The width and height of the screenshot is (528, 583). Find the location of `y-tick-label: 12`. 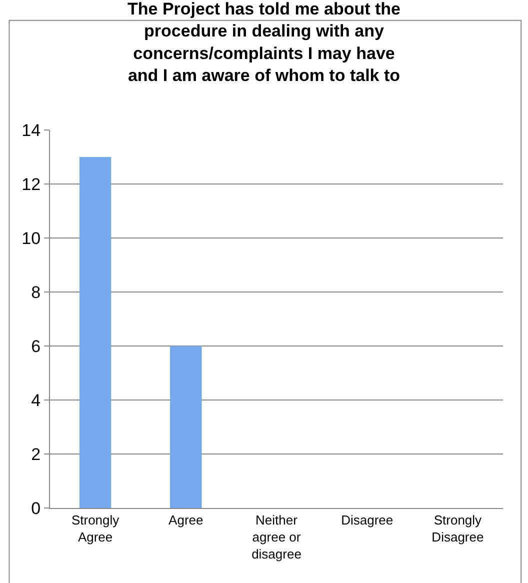

y-tick-label: 12 is located at coordinates (31, 184).